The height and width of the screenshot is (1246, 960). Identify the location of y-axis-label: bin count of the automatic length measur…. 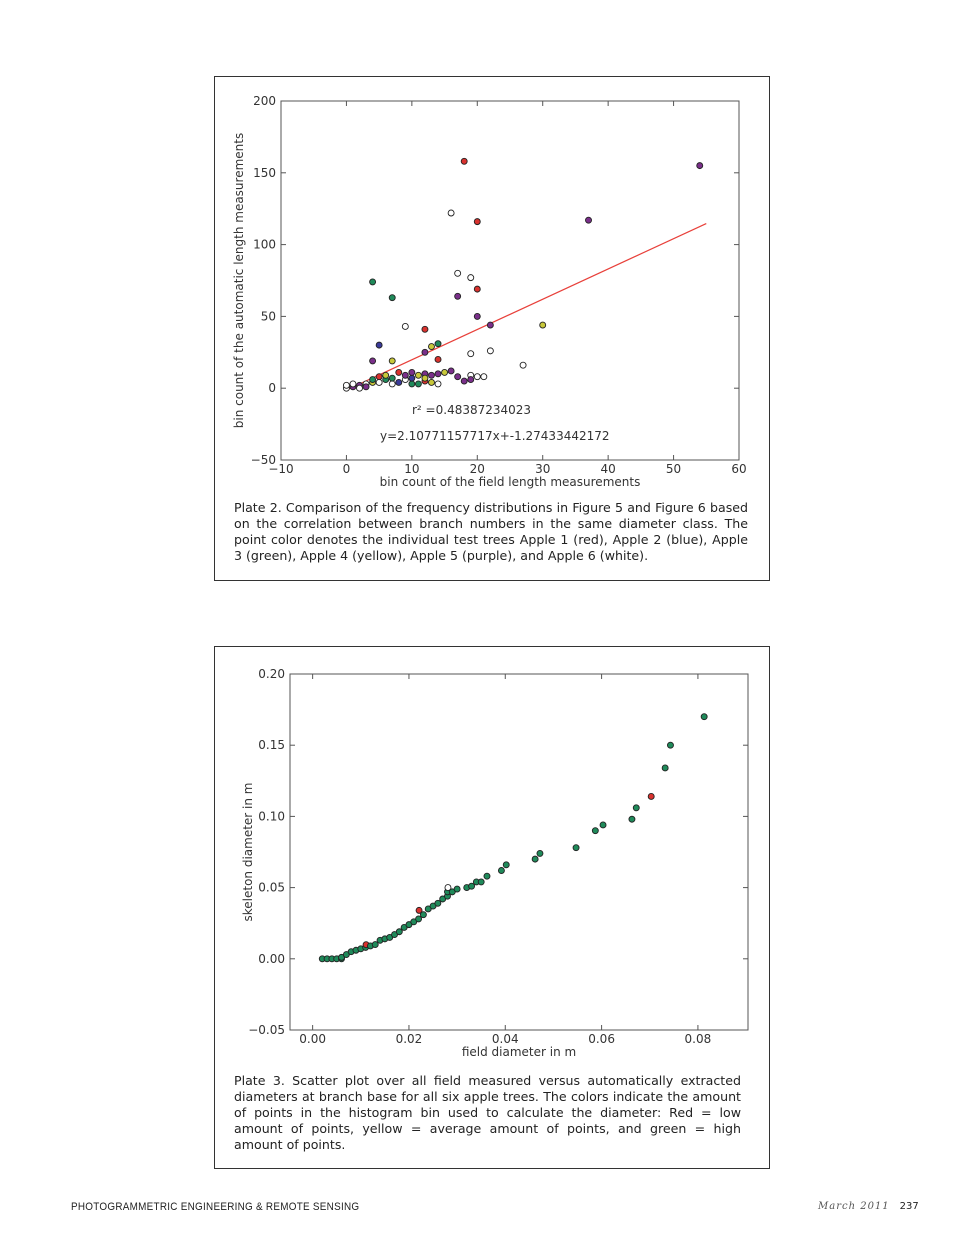
(239, 280).